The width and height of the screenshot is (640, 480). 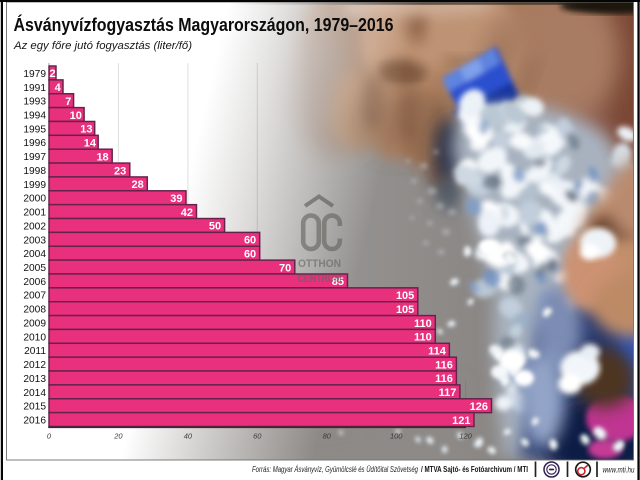 What do you see at coordinates (448, 393) in the screenshot?
I see `svg-text: 117` at bounding box center [448, 393].